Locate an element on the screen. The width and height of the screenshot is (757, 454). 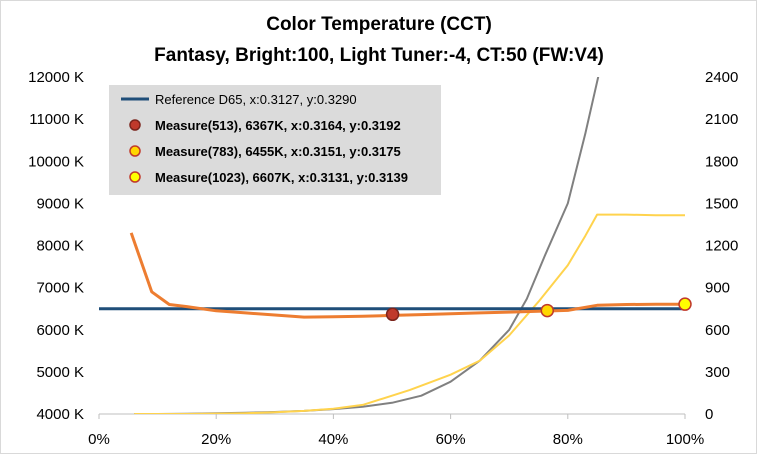
legend-entry-label: Measure(1023), 6607K, x:0.3131, y:0.3139 is located at coordinates (281, 177).